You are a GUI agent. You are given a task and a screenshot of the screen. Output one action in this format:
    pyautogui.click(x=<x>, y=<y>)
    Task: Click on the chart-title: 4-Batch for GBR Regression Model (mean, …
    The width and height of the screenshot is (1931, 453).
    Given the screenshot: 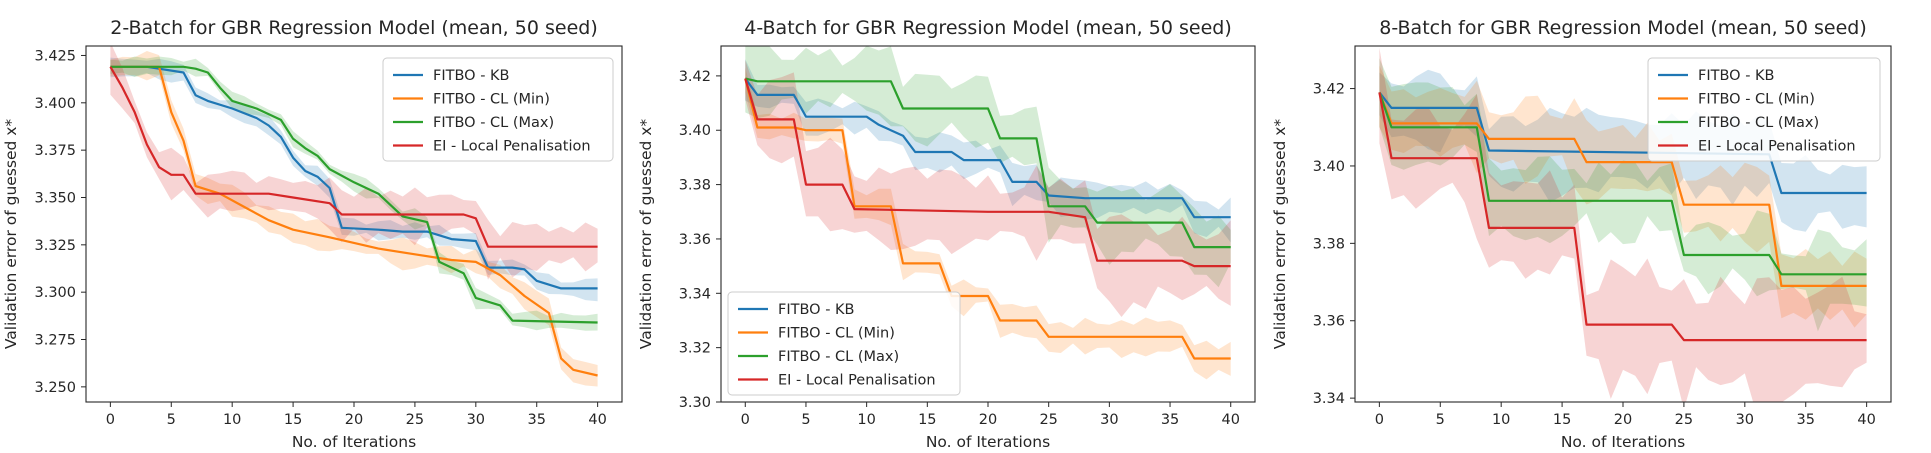 What is the action you would take?
    pyautogui.click(x=987, y=28)
    